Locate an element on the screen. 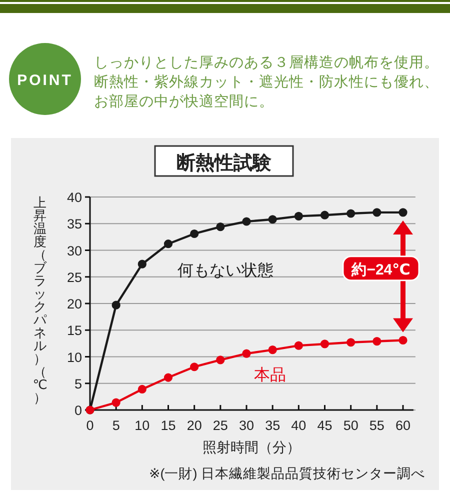  x-tick-label: 30 is located at coordinates (246, 425).